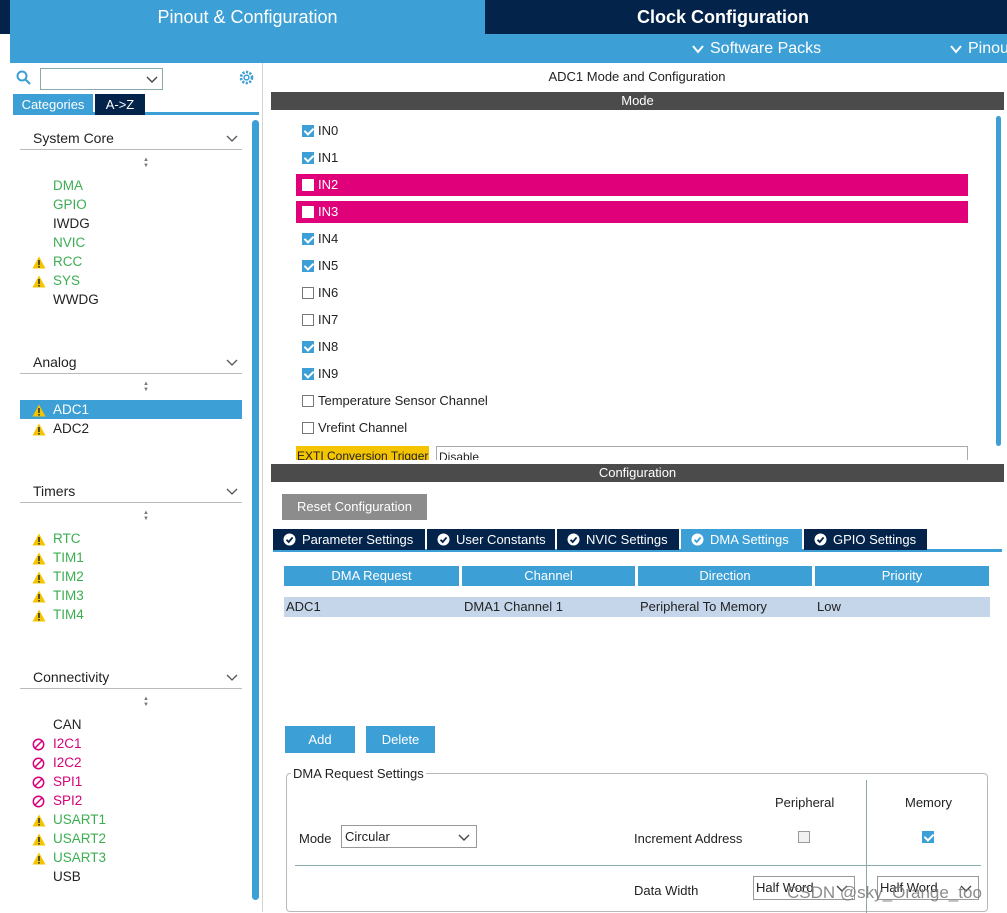  I want to click on category-item: SPI2, so click(131, 800).